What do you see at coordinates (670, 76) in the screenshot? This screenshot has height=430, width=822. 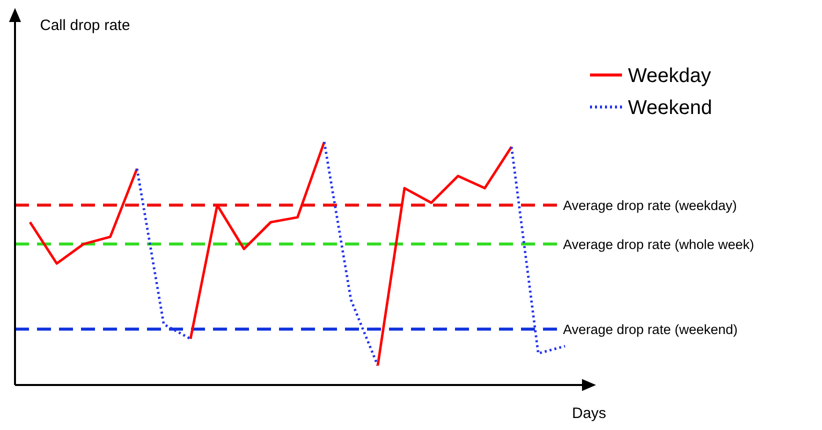 I see `legend-label: Weekday` at bounding box center [670, 76].